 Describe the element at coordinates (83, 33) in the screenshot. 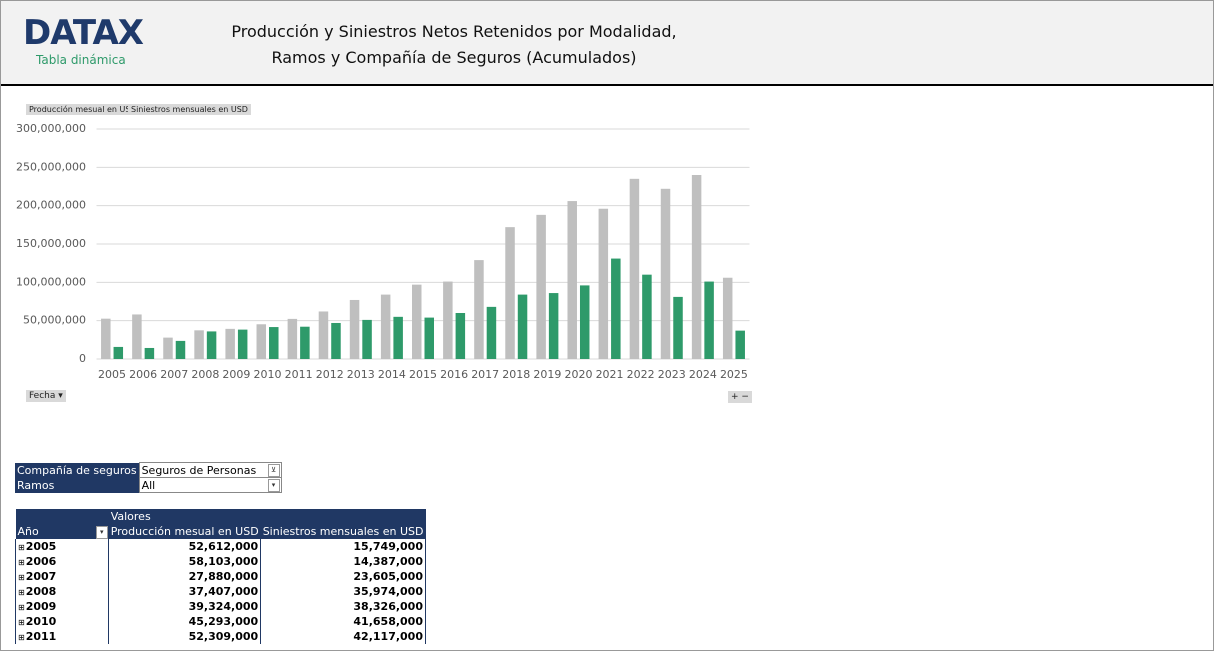

I see `logo: DATAX` at that location.